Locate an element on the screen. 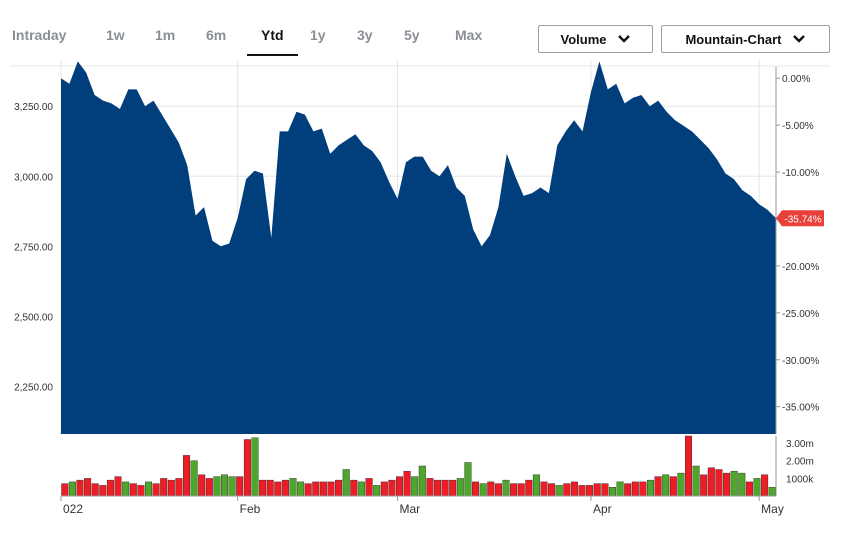 The height and width of the screenshot is (533, 844). tab-3y: 3y is located at coordinates (365, 35).